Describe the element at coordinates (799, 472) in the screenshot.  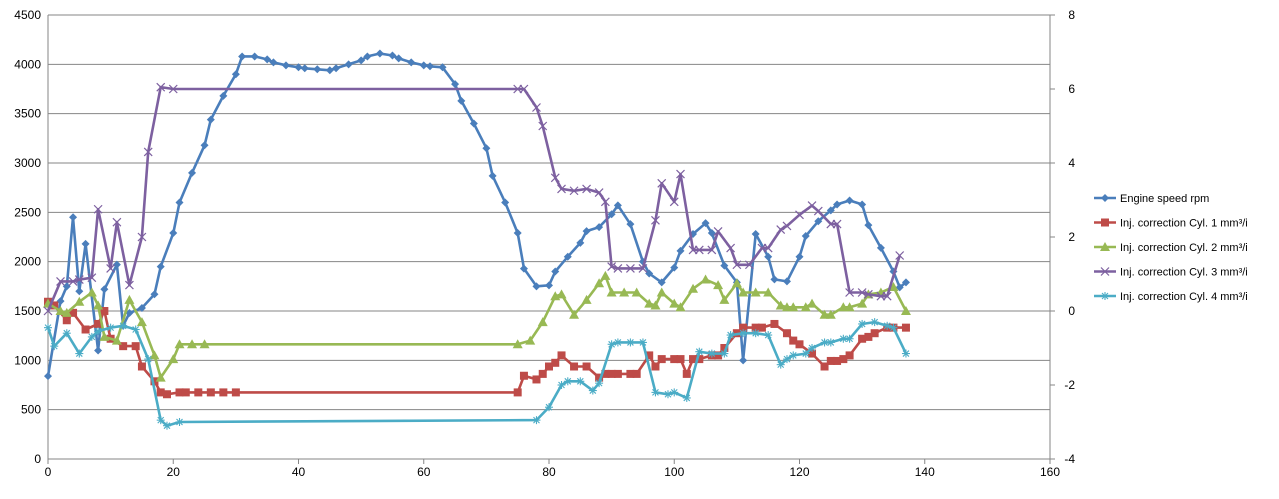
I see `x-tick-label: 120` at that location.